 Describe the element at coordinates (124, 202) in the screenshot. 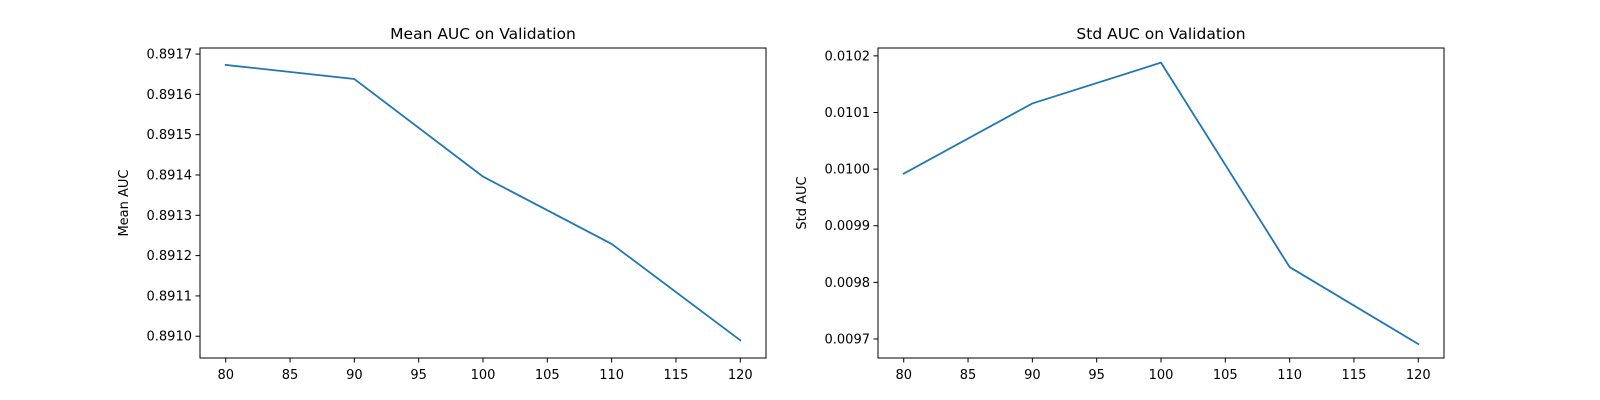

I see `y-axis-label: Mean AUC` at that location.